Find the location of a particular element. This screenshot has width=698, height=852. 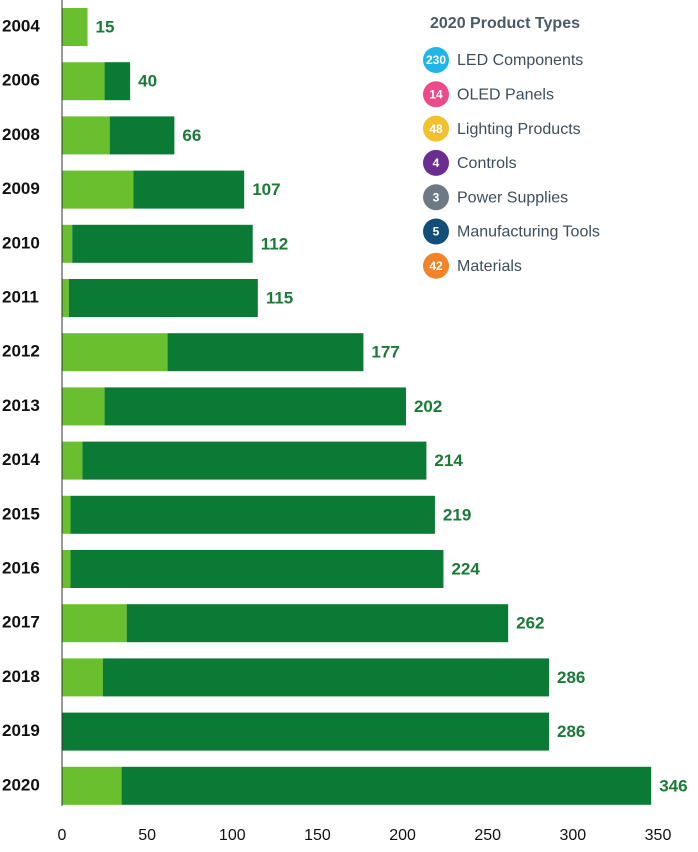

total-label: 219 is located at coordinates (457, 514).